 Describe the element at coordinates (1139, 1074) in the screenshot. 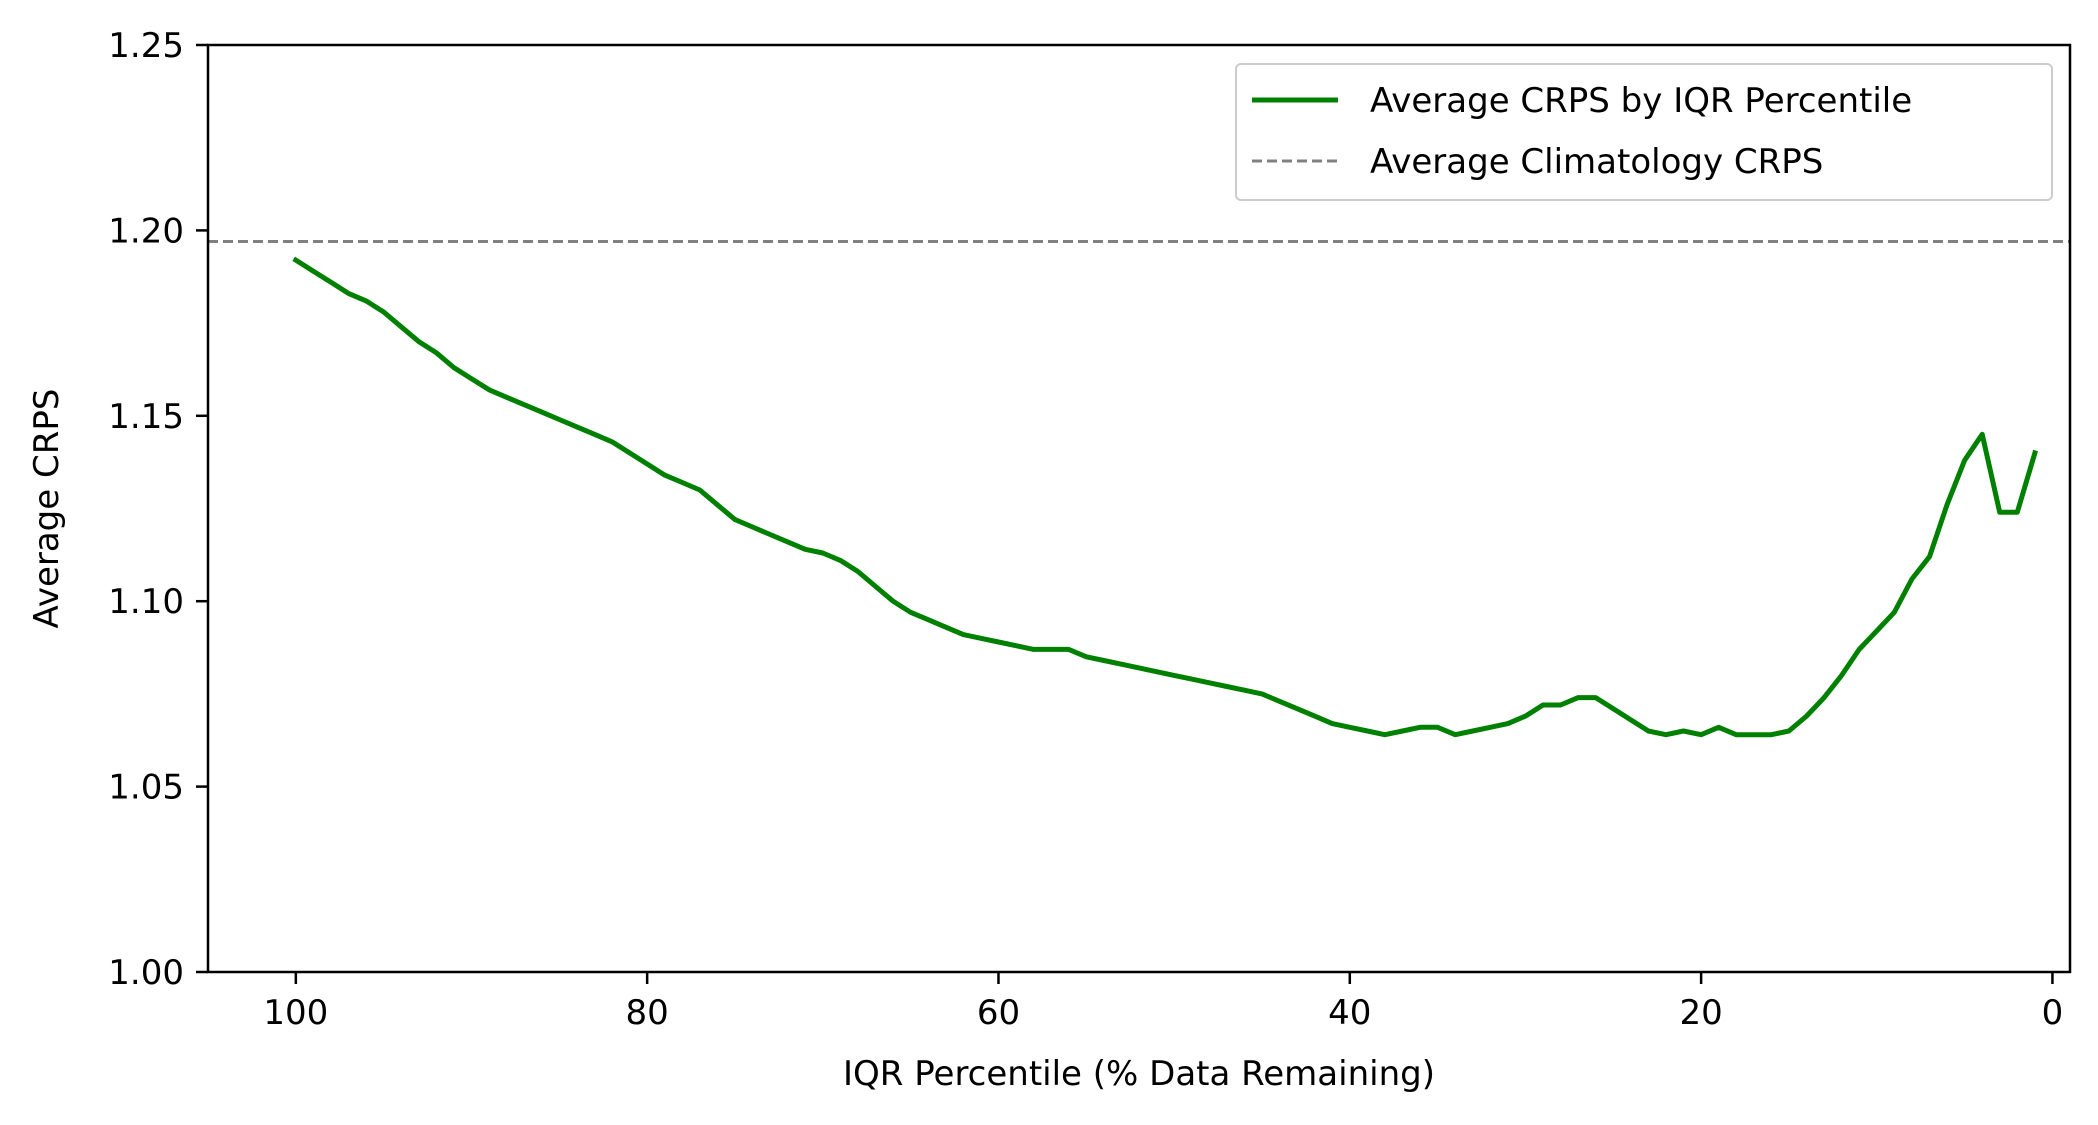

I see `x-axis-label: IQR Percentile (% Data Remaining)` at that location.